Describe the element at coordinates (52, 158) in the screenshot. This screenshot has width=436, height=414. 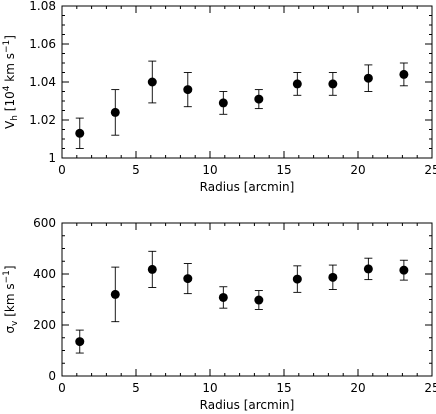
I see `y-tick-label: 1` at that location.